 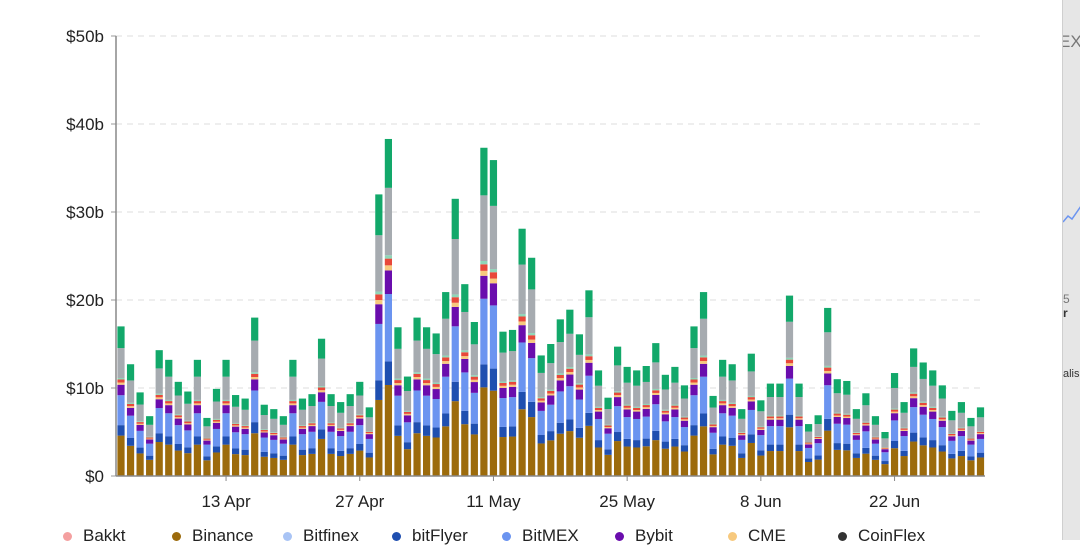 What do you see at coordinates (94, 536) in the screenshot?
I see `legend-item-bakkt: Bakkt` at bounding box center [94, 536].